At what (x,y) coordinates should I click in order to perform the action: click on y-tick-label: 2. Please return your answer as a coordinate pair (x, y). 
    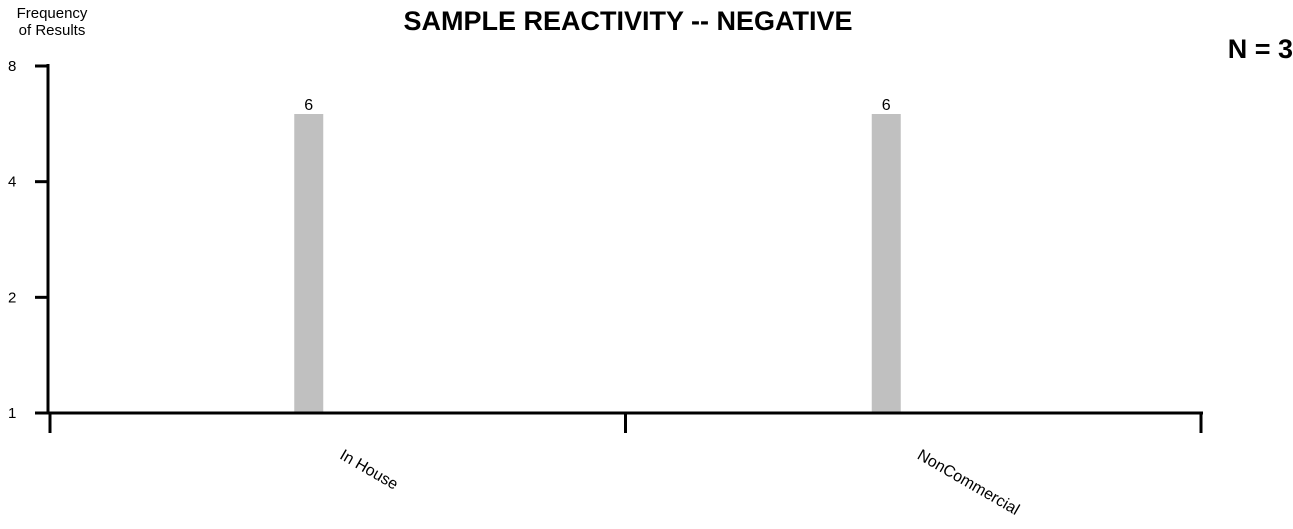
    Looking at the image, I should click on (12, 297).